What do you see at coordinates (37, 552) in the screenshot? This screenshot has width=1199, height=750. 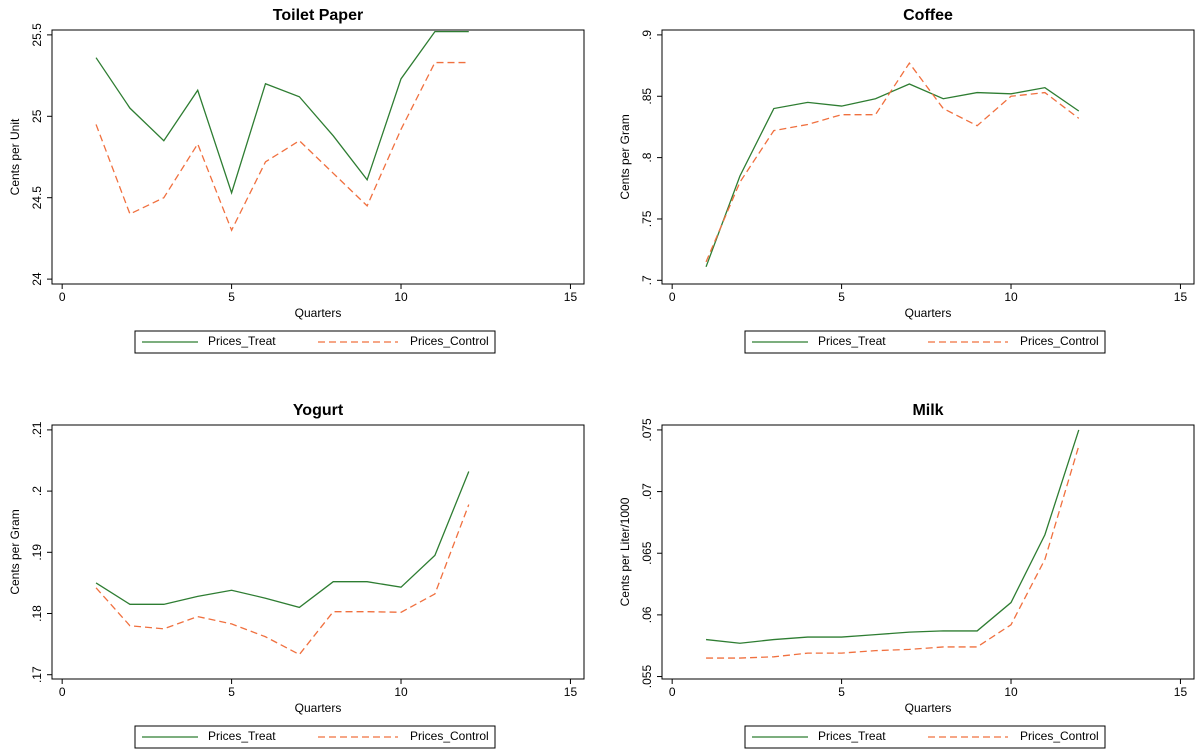 I see `y-tick-label: .19` at bounding box center [37, 552].